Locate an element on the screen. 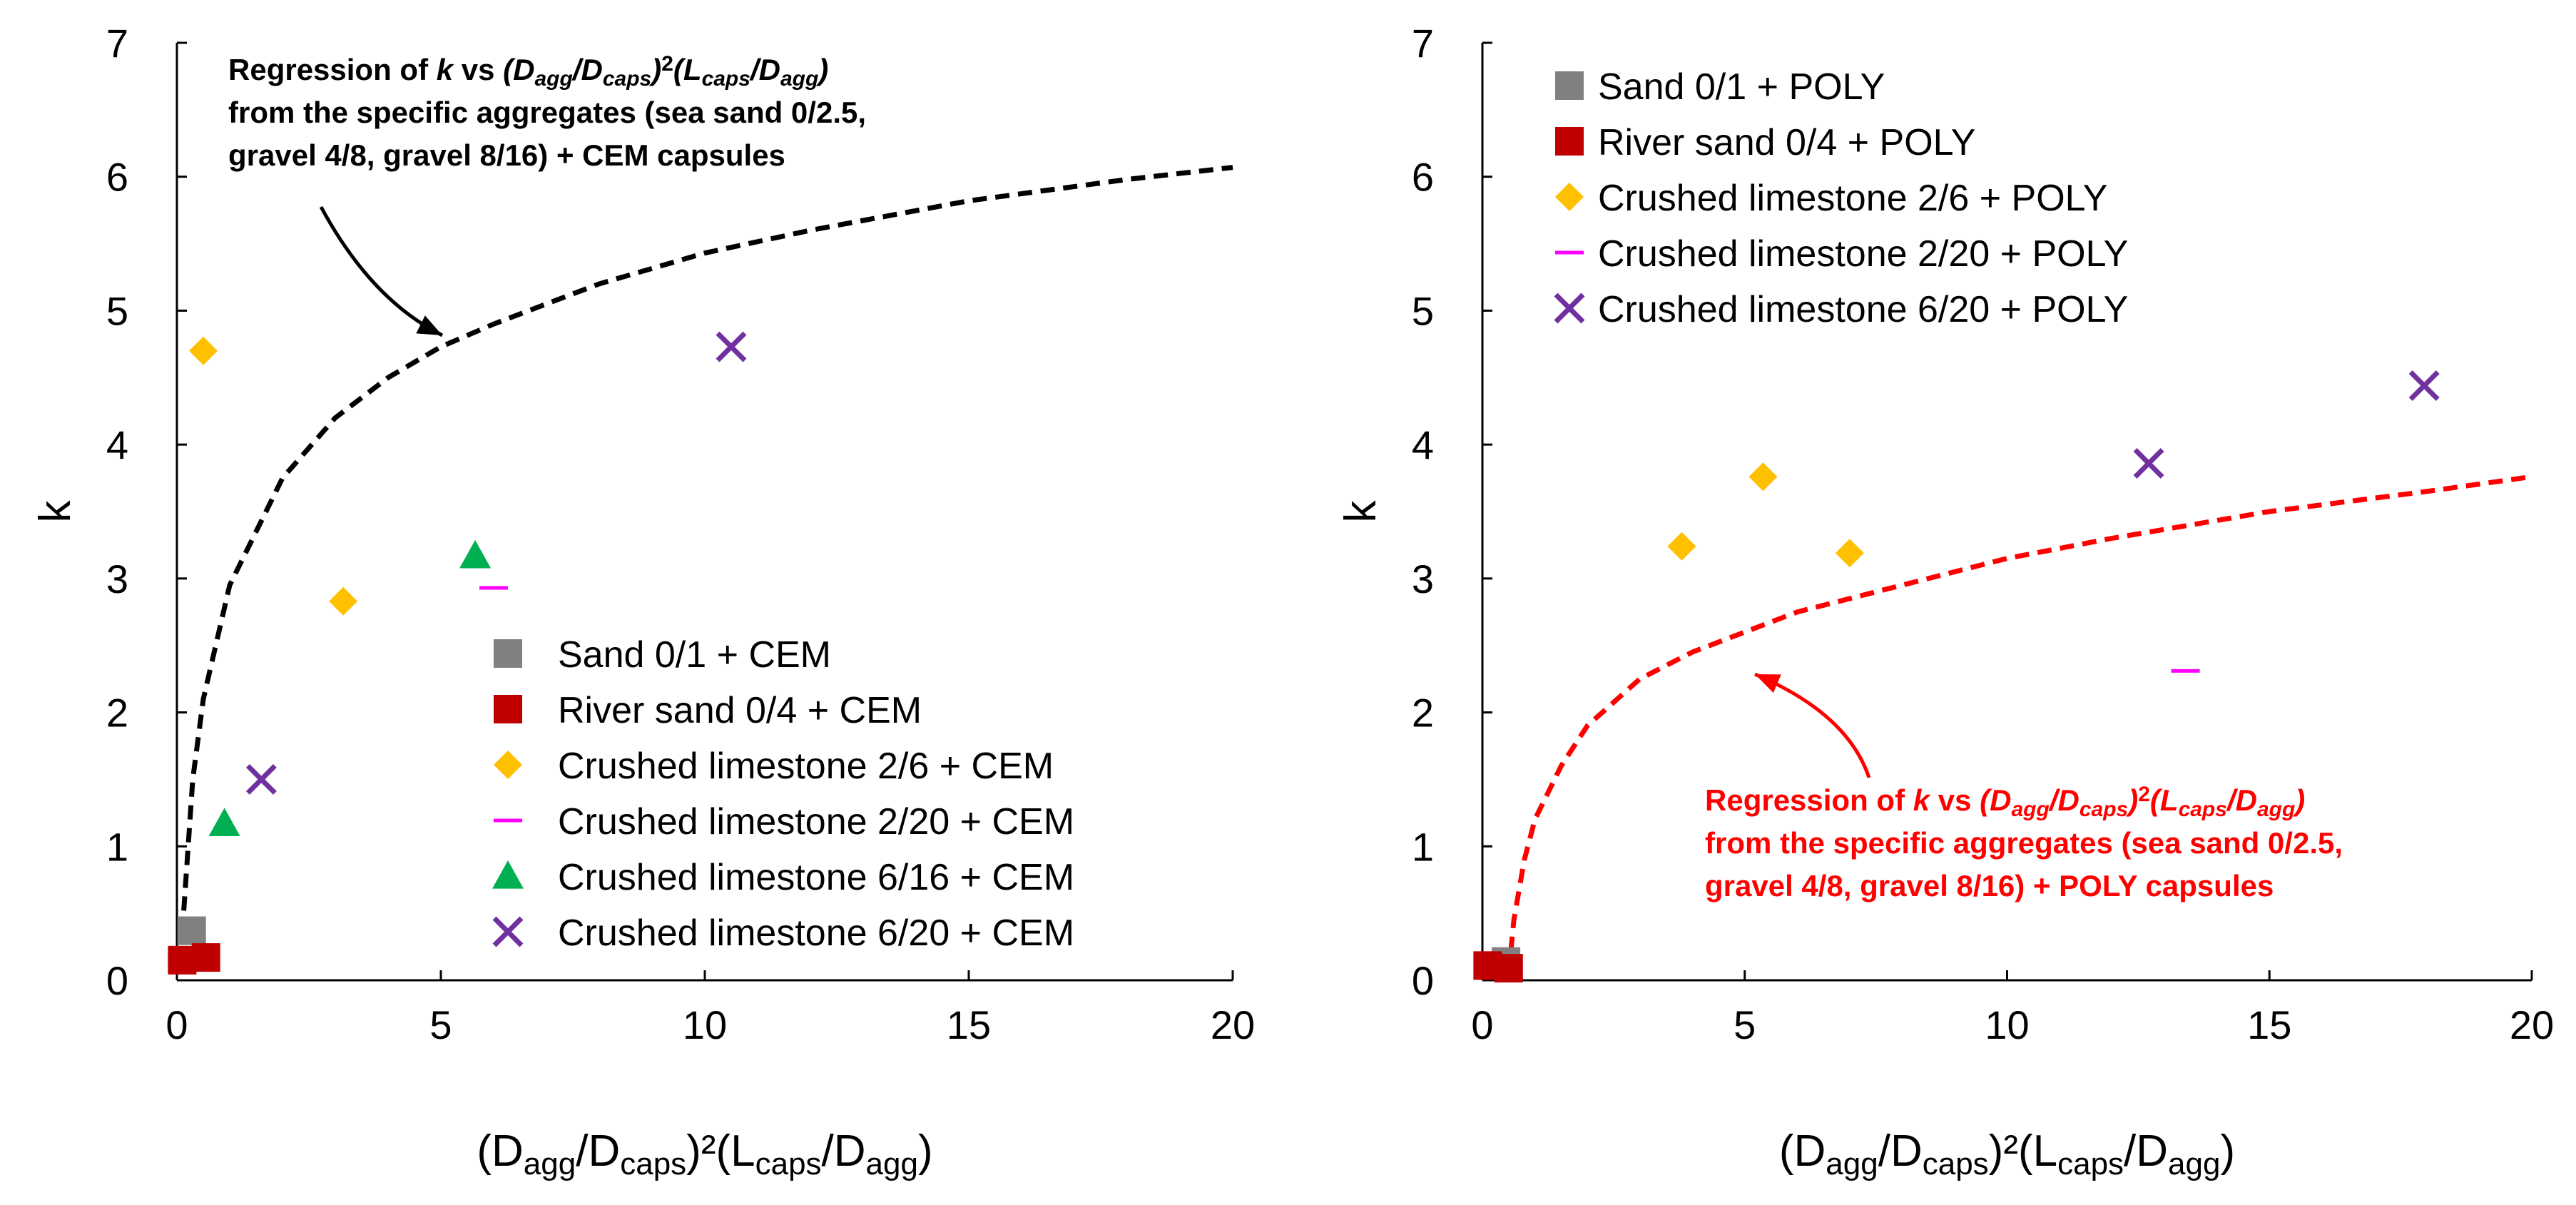 Image resolution: width=2576 pixels, height=1205 pixels. regression-annotation-line-3: gravel 4/8, gravel 8/16) + POLY capsules is located at coordinates (1989, 886).